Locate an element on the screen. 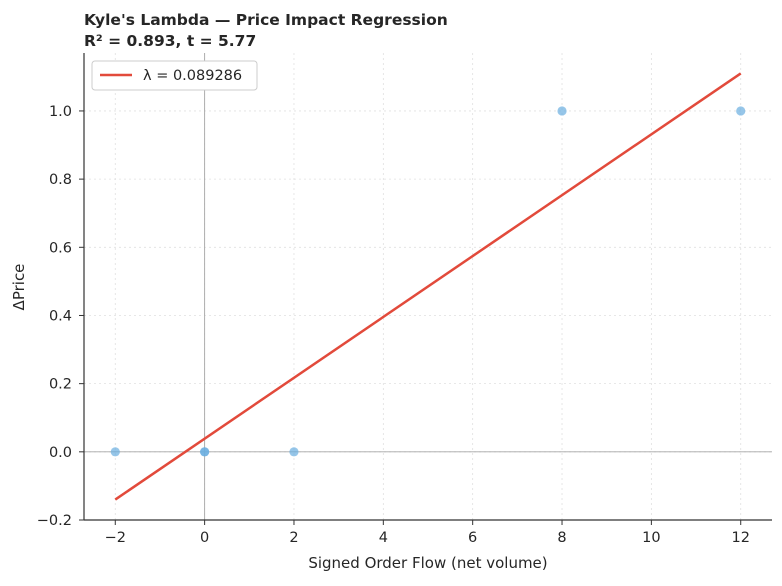  x-axis-label: Signed Order Flow (net volume) is located at coordinates (427, 563).